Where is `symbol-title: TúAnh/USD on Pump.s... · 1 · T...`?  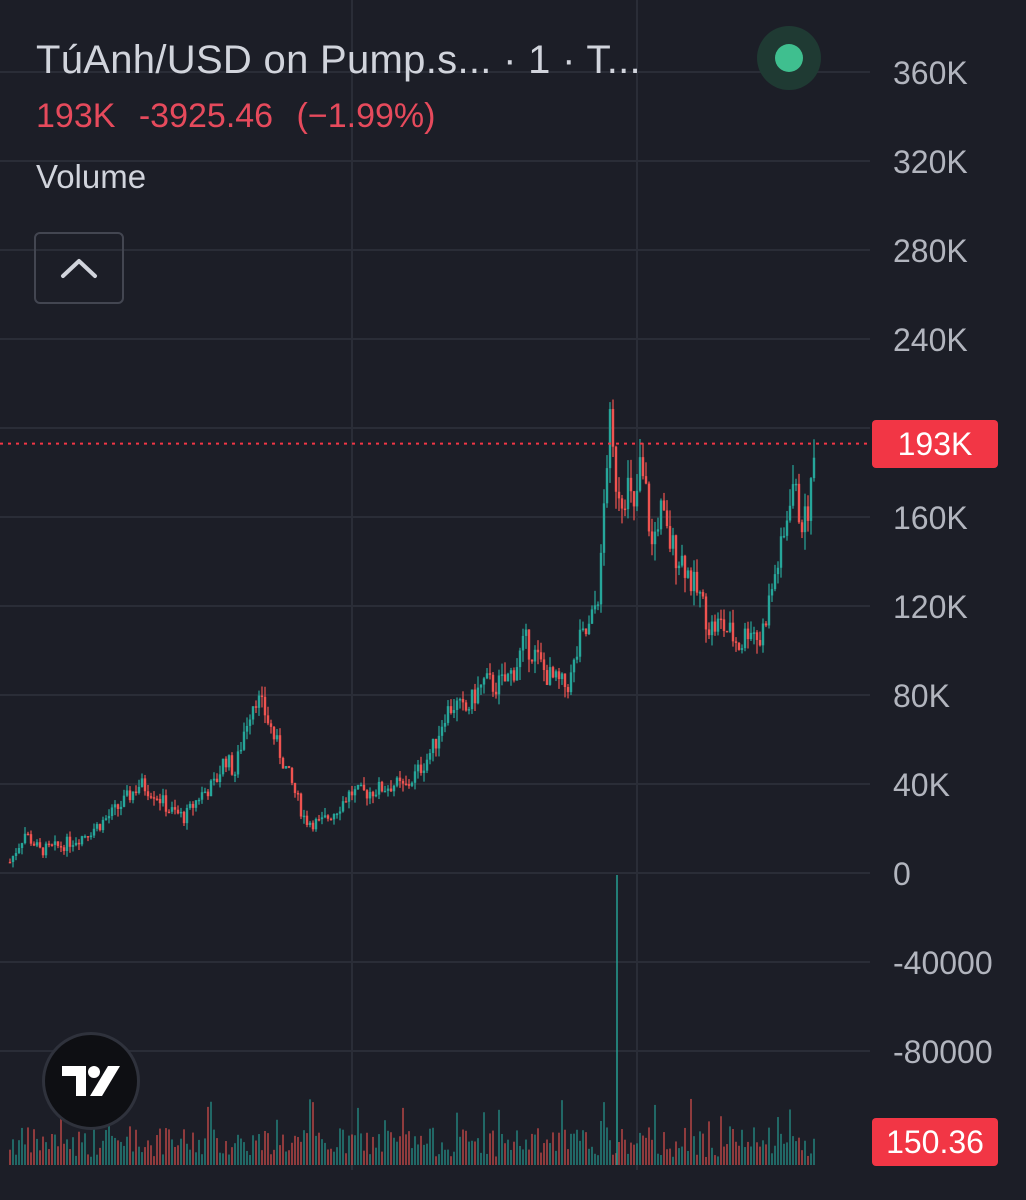 symbol-title: TúAnh/USD on Pump.s... · 1 · T... is located at coordinates (338, 60).